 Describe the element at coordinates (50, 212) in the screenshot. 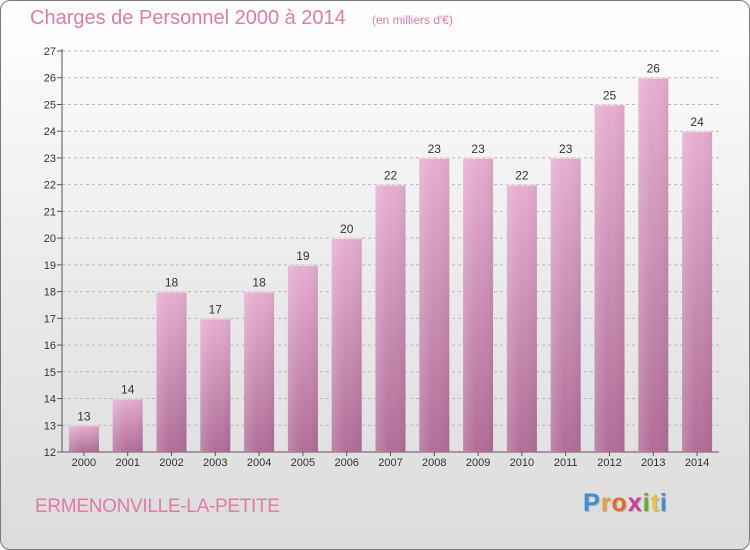

I see `y-tick-label: 21` at that location.